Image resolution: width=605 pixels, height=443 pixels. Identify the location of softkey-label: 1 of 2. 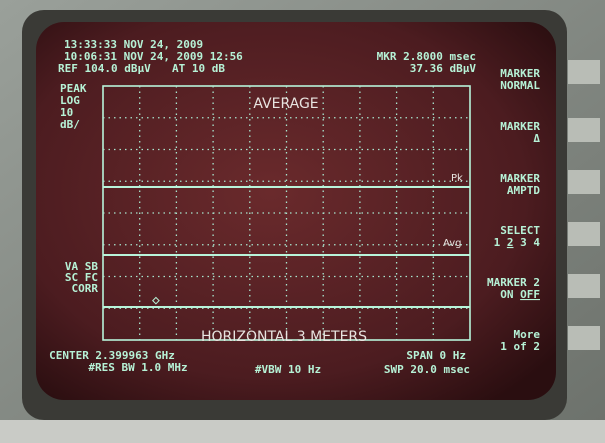
(520, 346).